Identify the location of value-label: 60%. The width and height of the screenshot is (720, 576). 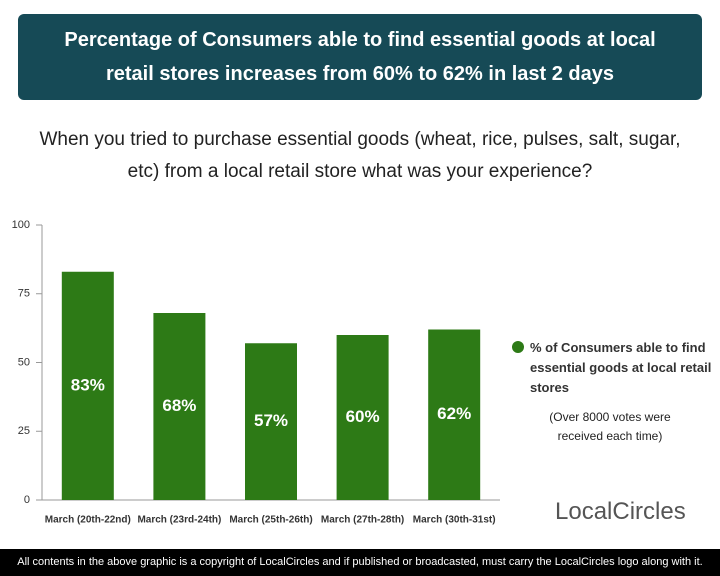
(363, 416).